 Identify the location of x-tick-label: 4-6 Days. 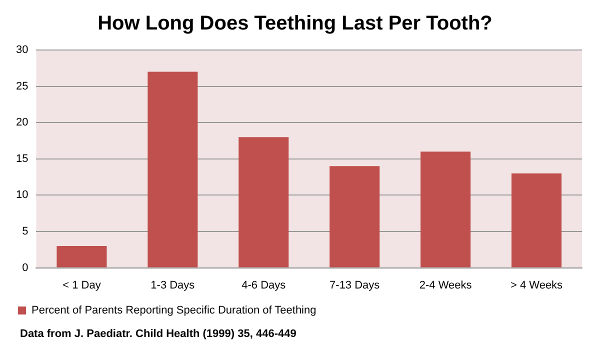
(264, 285).